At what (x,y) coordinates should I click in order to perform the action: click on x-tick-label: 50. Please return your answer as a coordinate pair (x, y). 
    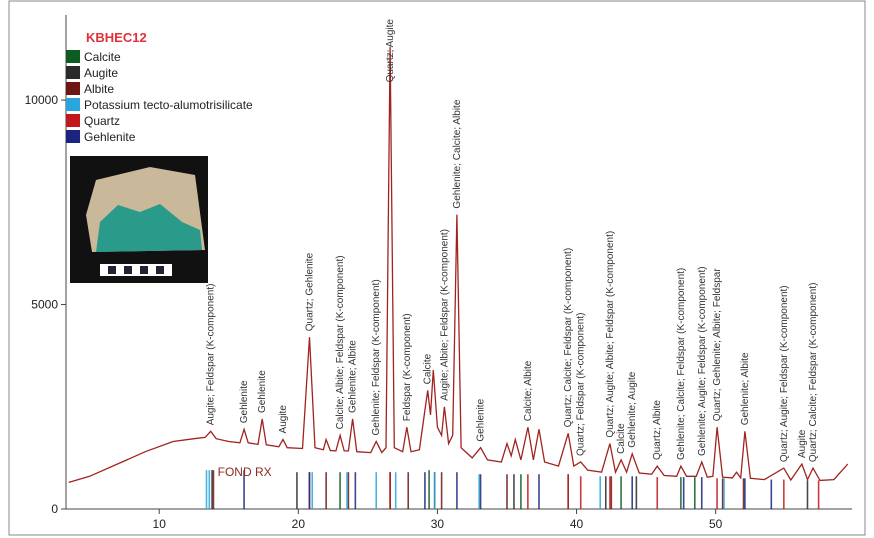
    Looking at the image, I should click on (716, 524).